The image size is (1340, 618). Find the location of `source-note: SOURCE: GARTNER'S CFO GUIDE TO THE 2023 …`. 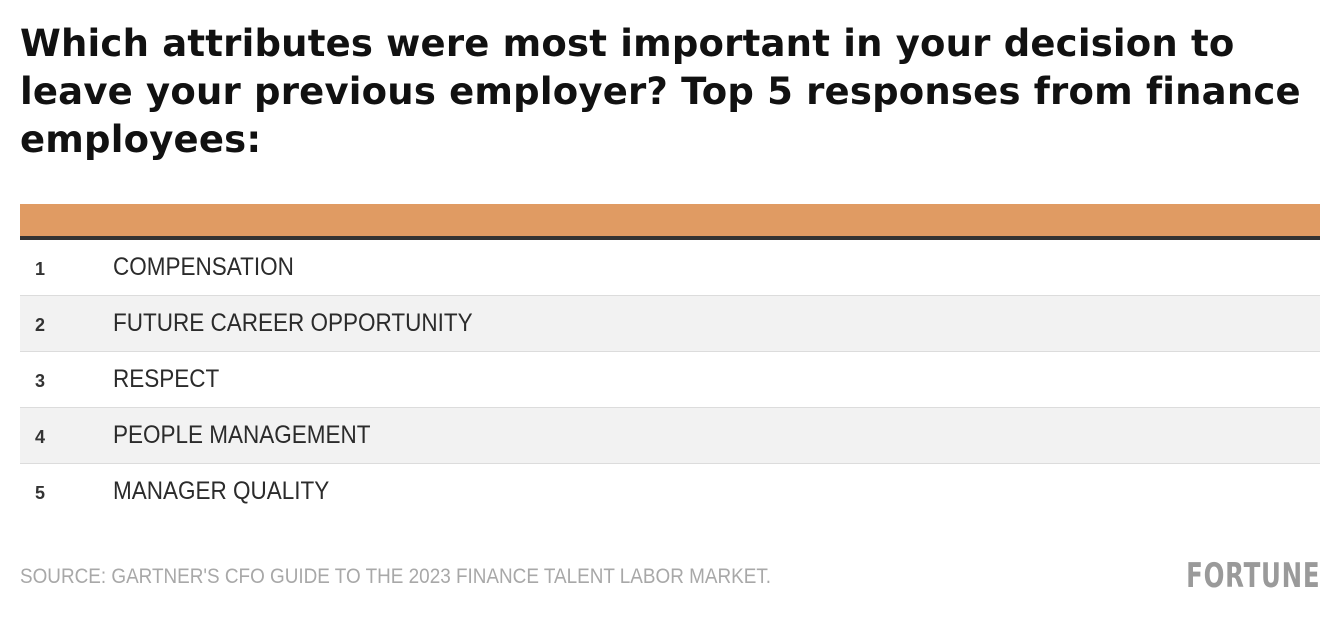

source-note: SOURCE: GARTNER'S CFO GUIDE TO THE 2023 … is located at coordinates (396, 576).